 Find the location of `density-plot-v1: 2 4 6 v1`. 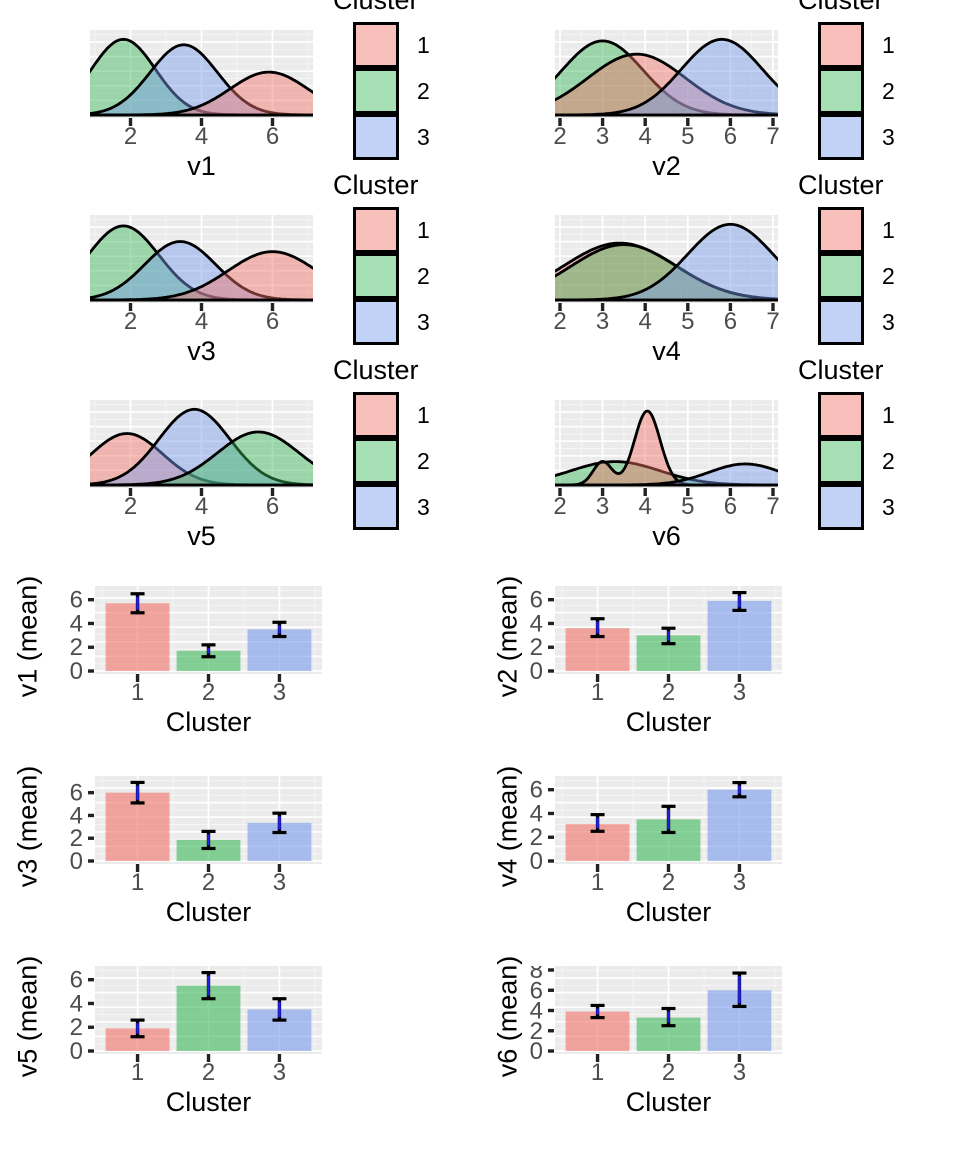

density-plot-v1: 2 4 6 v1 is located at coordinates (205, 90).